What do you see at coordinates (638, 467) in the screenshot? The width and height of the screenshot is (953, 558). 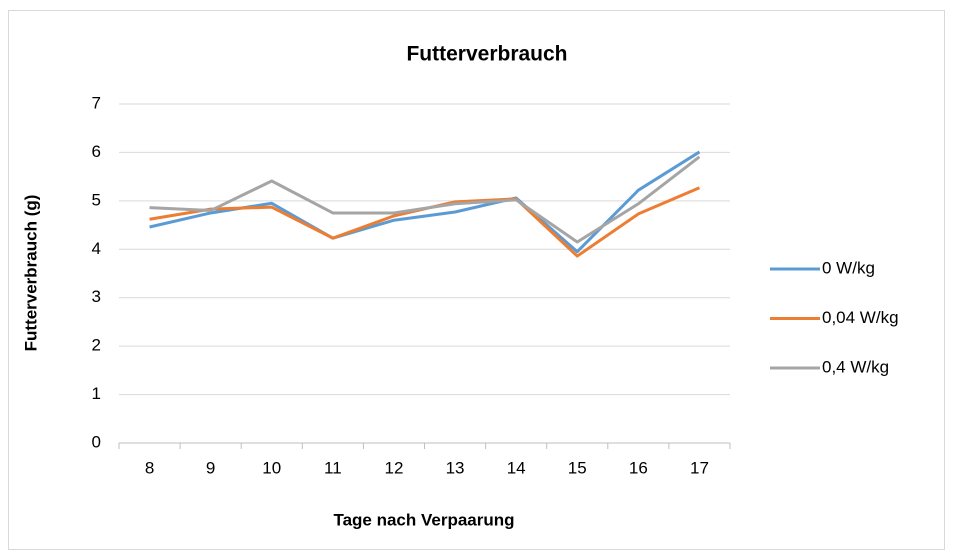 I see `x-tick-label: 16` at bounding box center [638, 467].